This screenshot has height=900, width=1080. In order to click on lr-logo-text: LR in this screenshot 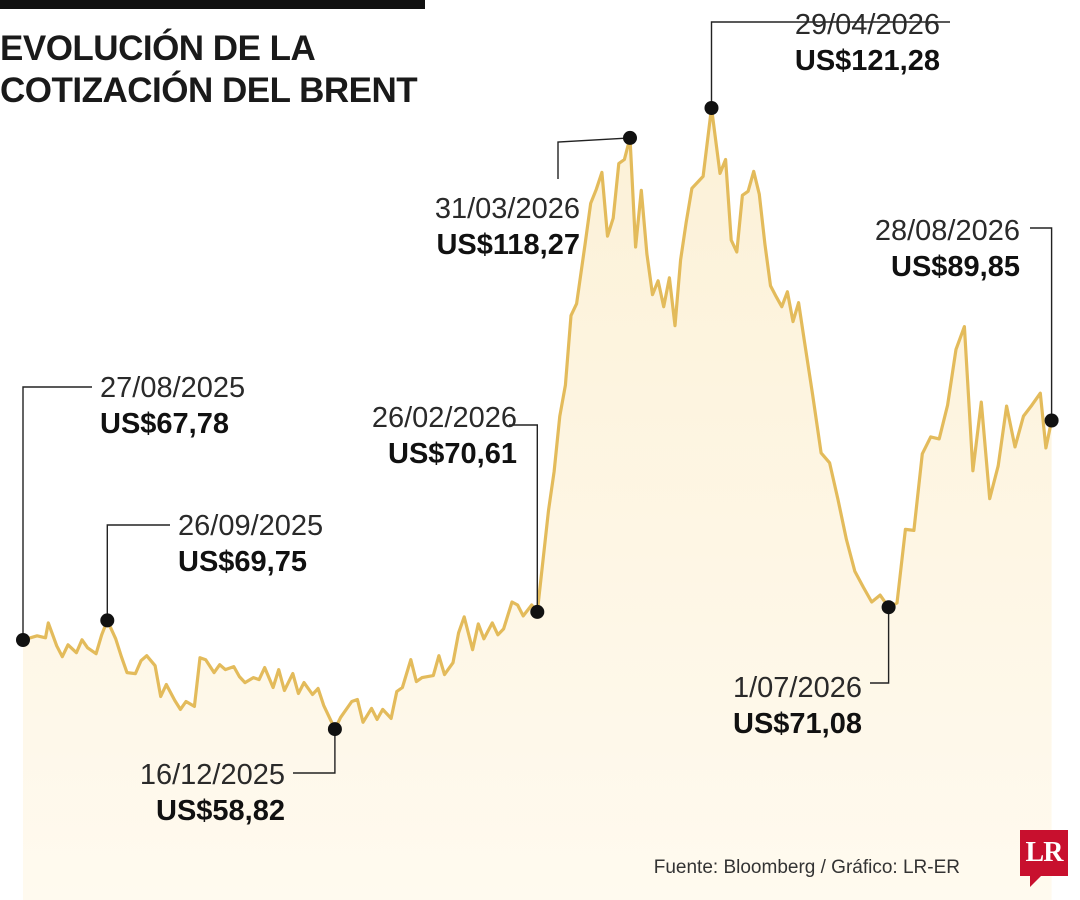, I will do `click(1044, 852)`.